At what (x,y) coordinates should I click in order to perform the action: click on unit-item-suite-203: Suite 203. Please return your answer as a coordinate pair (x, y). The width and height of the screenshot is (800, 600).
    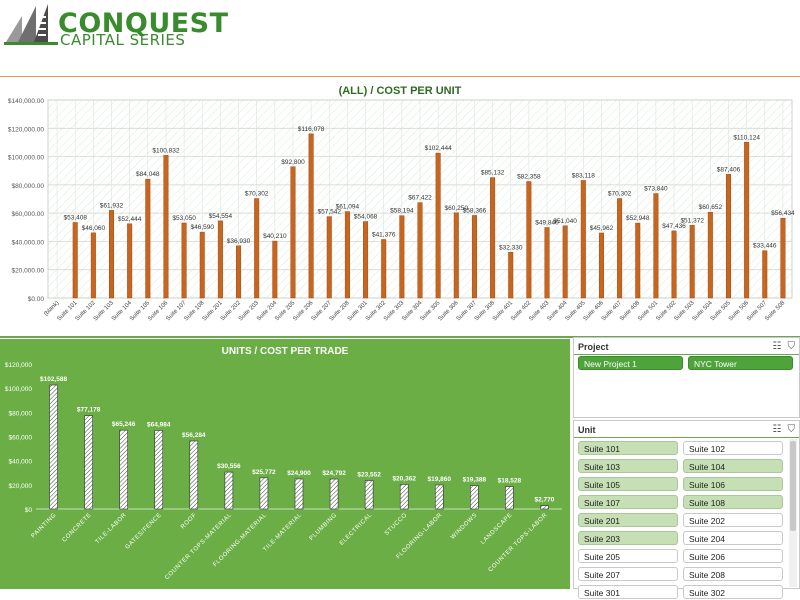
    Looking at the image, I should click on (628, 538).